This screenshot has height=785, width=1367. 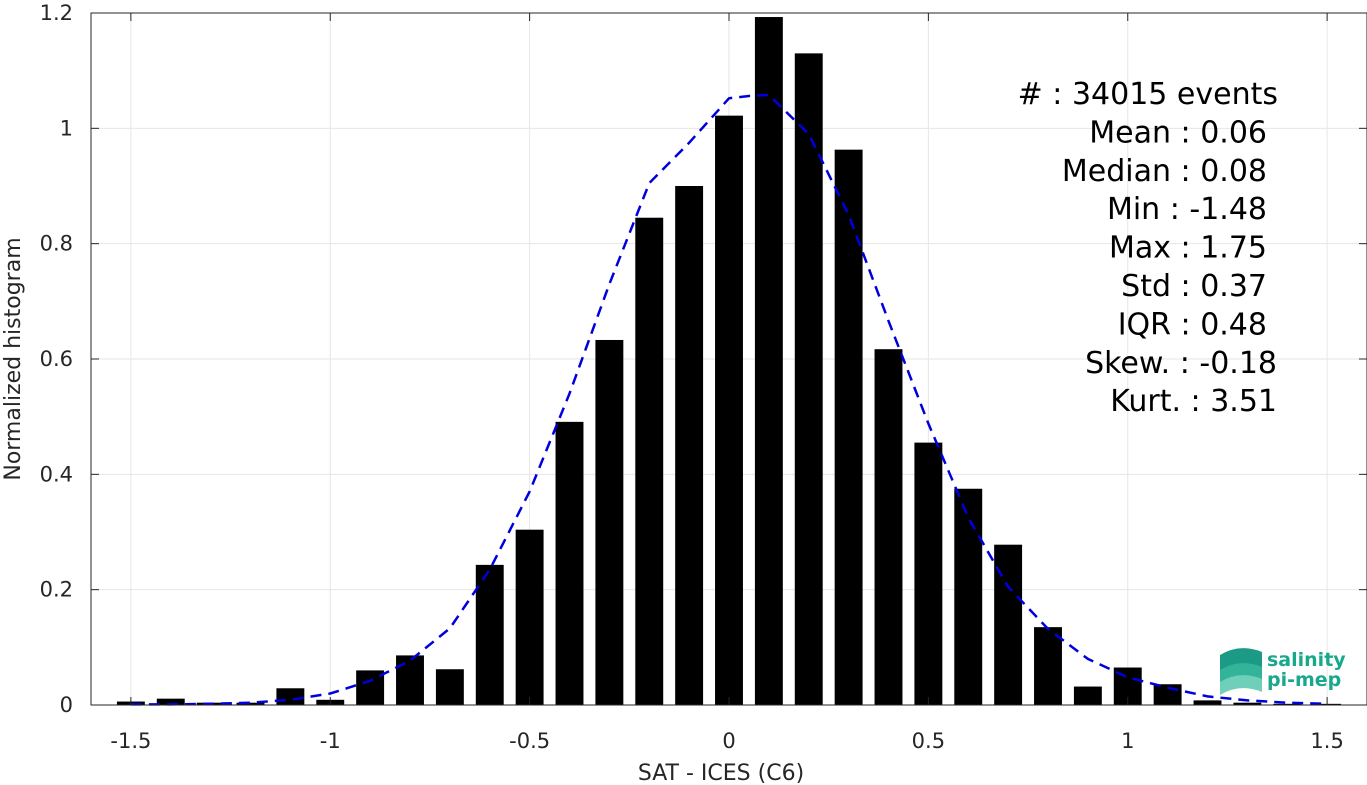 What do you see at coordinates (1194, 286) in the screenshot?
I see `stats-line: Std : 0.37` at bounding box center [1194, 286].